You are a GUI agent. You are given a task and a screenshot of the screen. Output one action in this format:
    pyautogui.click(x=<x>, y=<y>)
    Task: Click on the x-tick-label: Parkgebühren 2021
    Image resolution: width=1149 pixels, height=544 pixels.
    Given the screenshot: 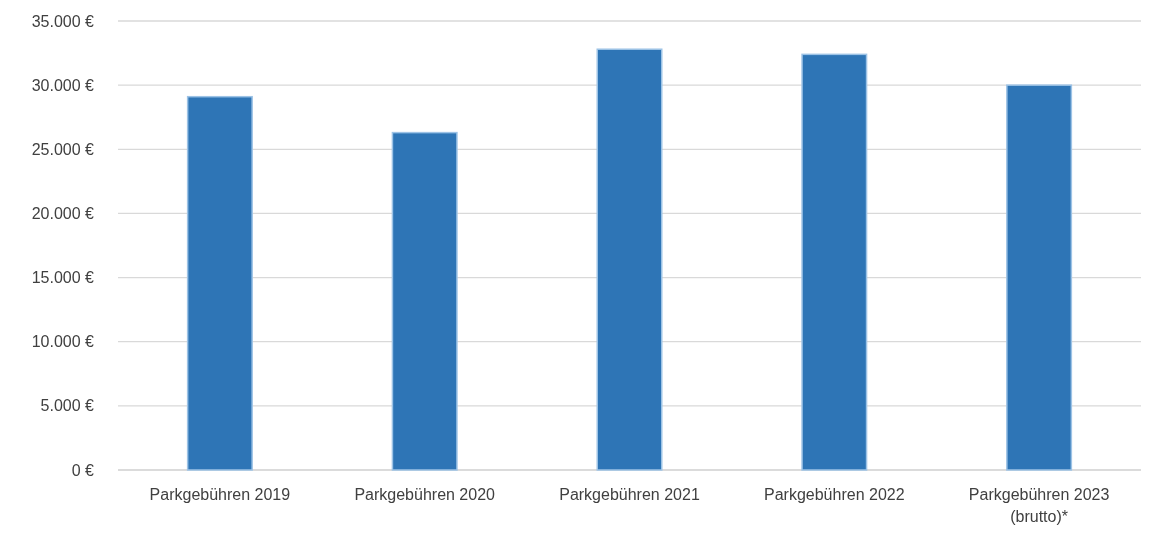 What is the action you would take?
    pyautogui.click(x=629, y=494)
    